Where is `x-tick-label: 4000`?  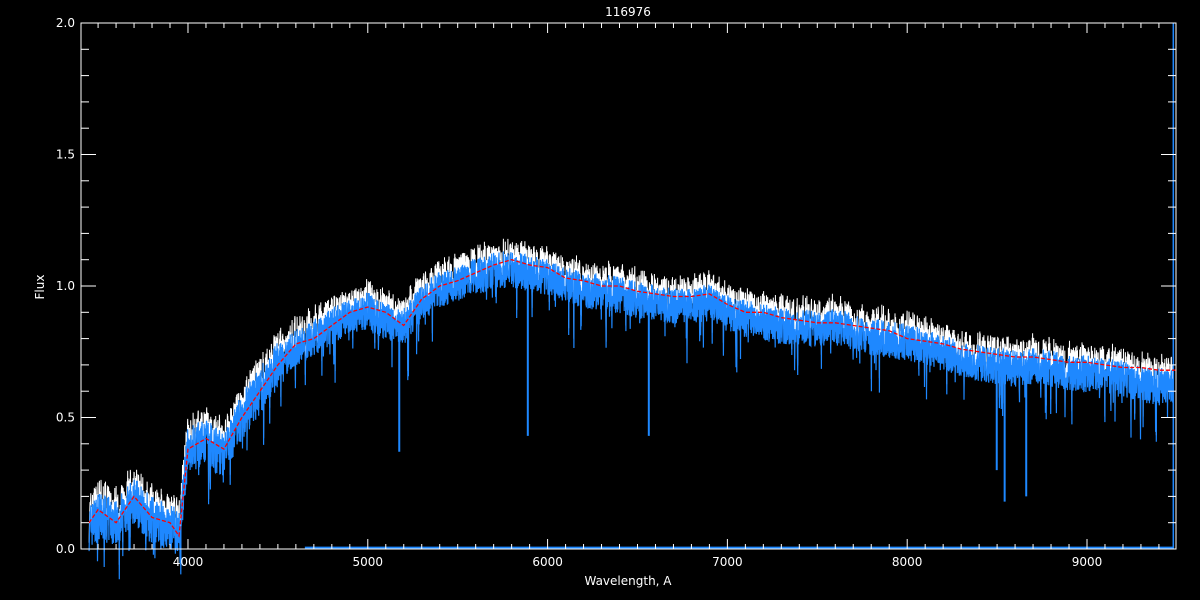 x-tick-label: 4000 is located at coordinates (188, 562).